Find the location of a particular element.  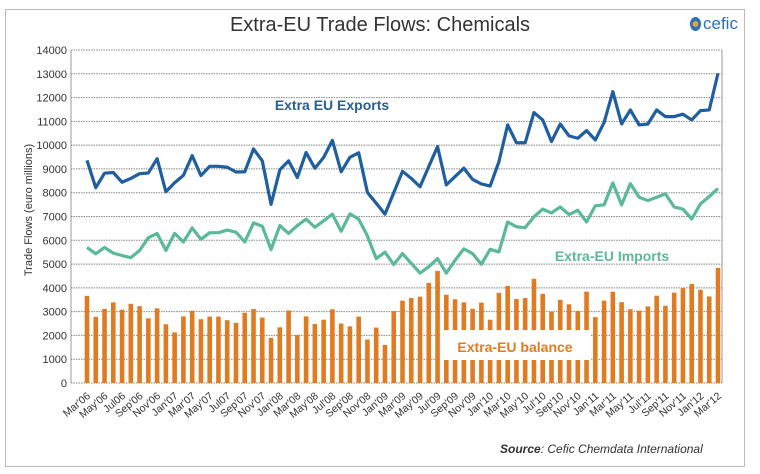

source-label: Source is located at coordinates (520, 449).